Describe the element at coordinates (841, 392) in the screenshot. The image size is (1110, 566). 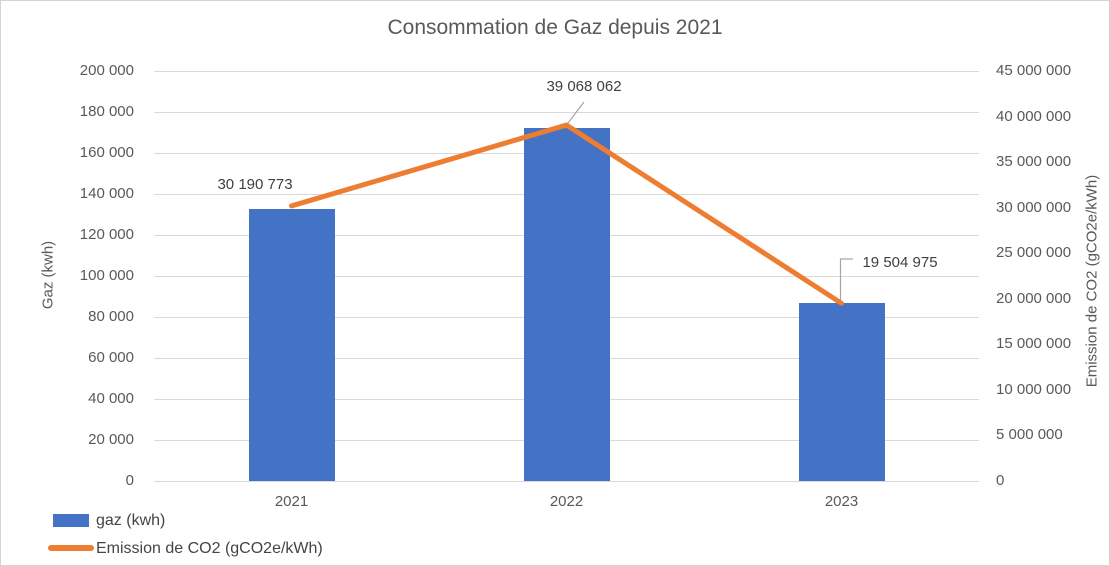
I see `bar-2023` at that location.